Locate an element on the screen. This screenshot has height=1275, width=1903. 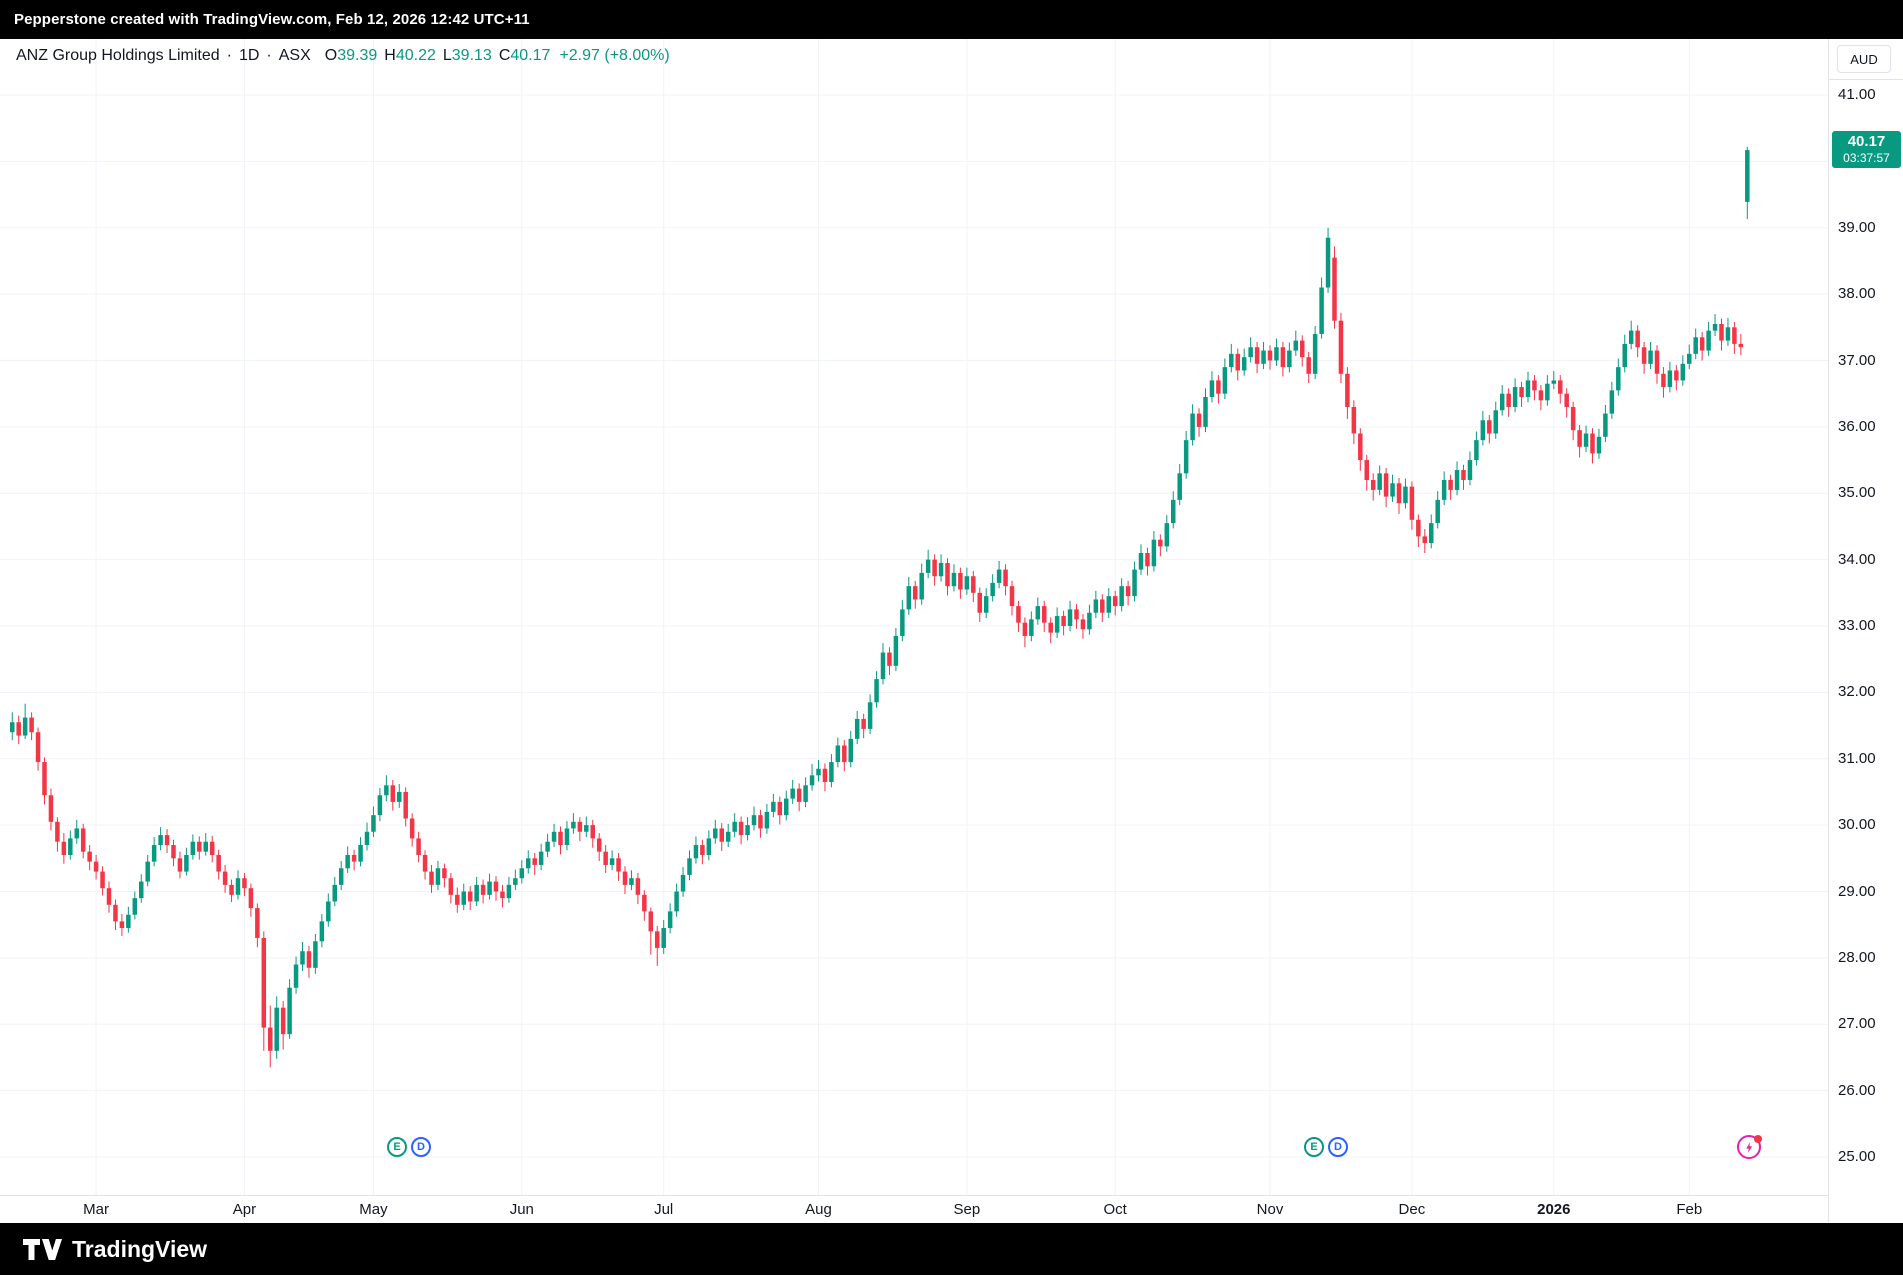
symbol-exchange: ASX is located at coordinates (294, 55).